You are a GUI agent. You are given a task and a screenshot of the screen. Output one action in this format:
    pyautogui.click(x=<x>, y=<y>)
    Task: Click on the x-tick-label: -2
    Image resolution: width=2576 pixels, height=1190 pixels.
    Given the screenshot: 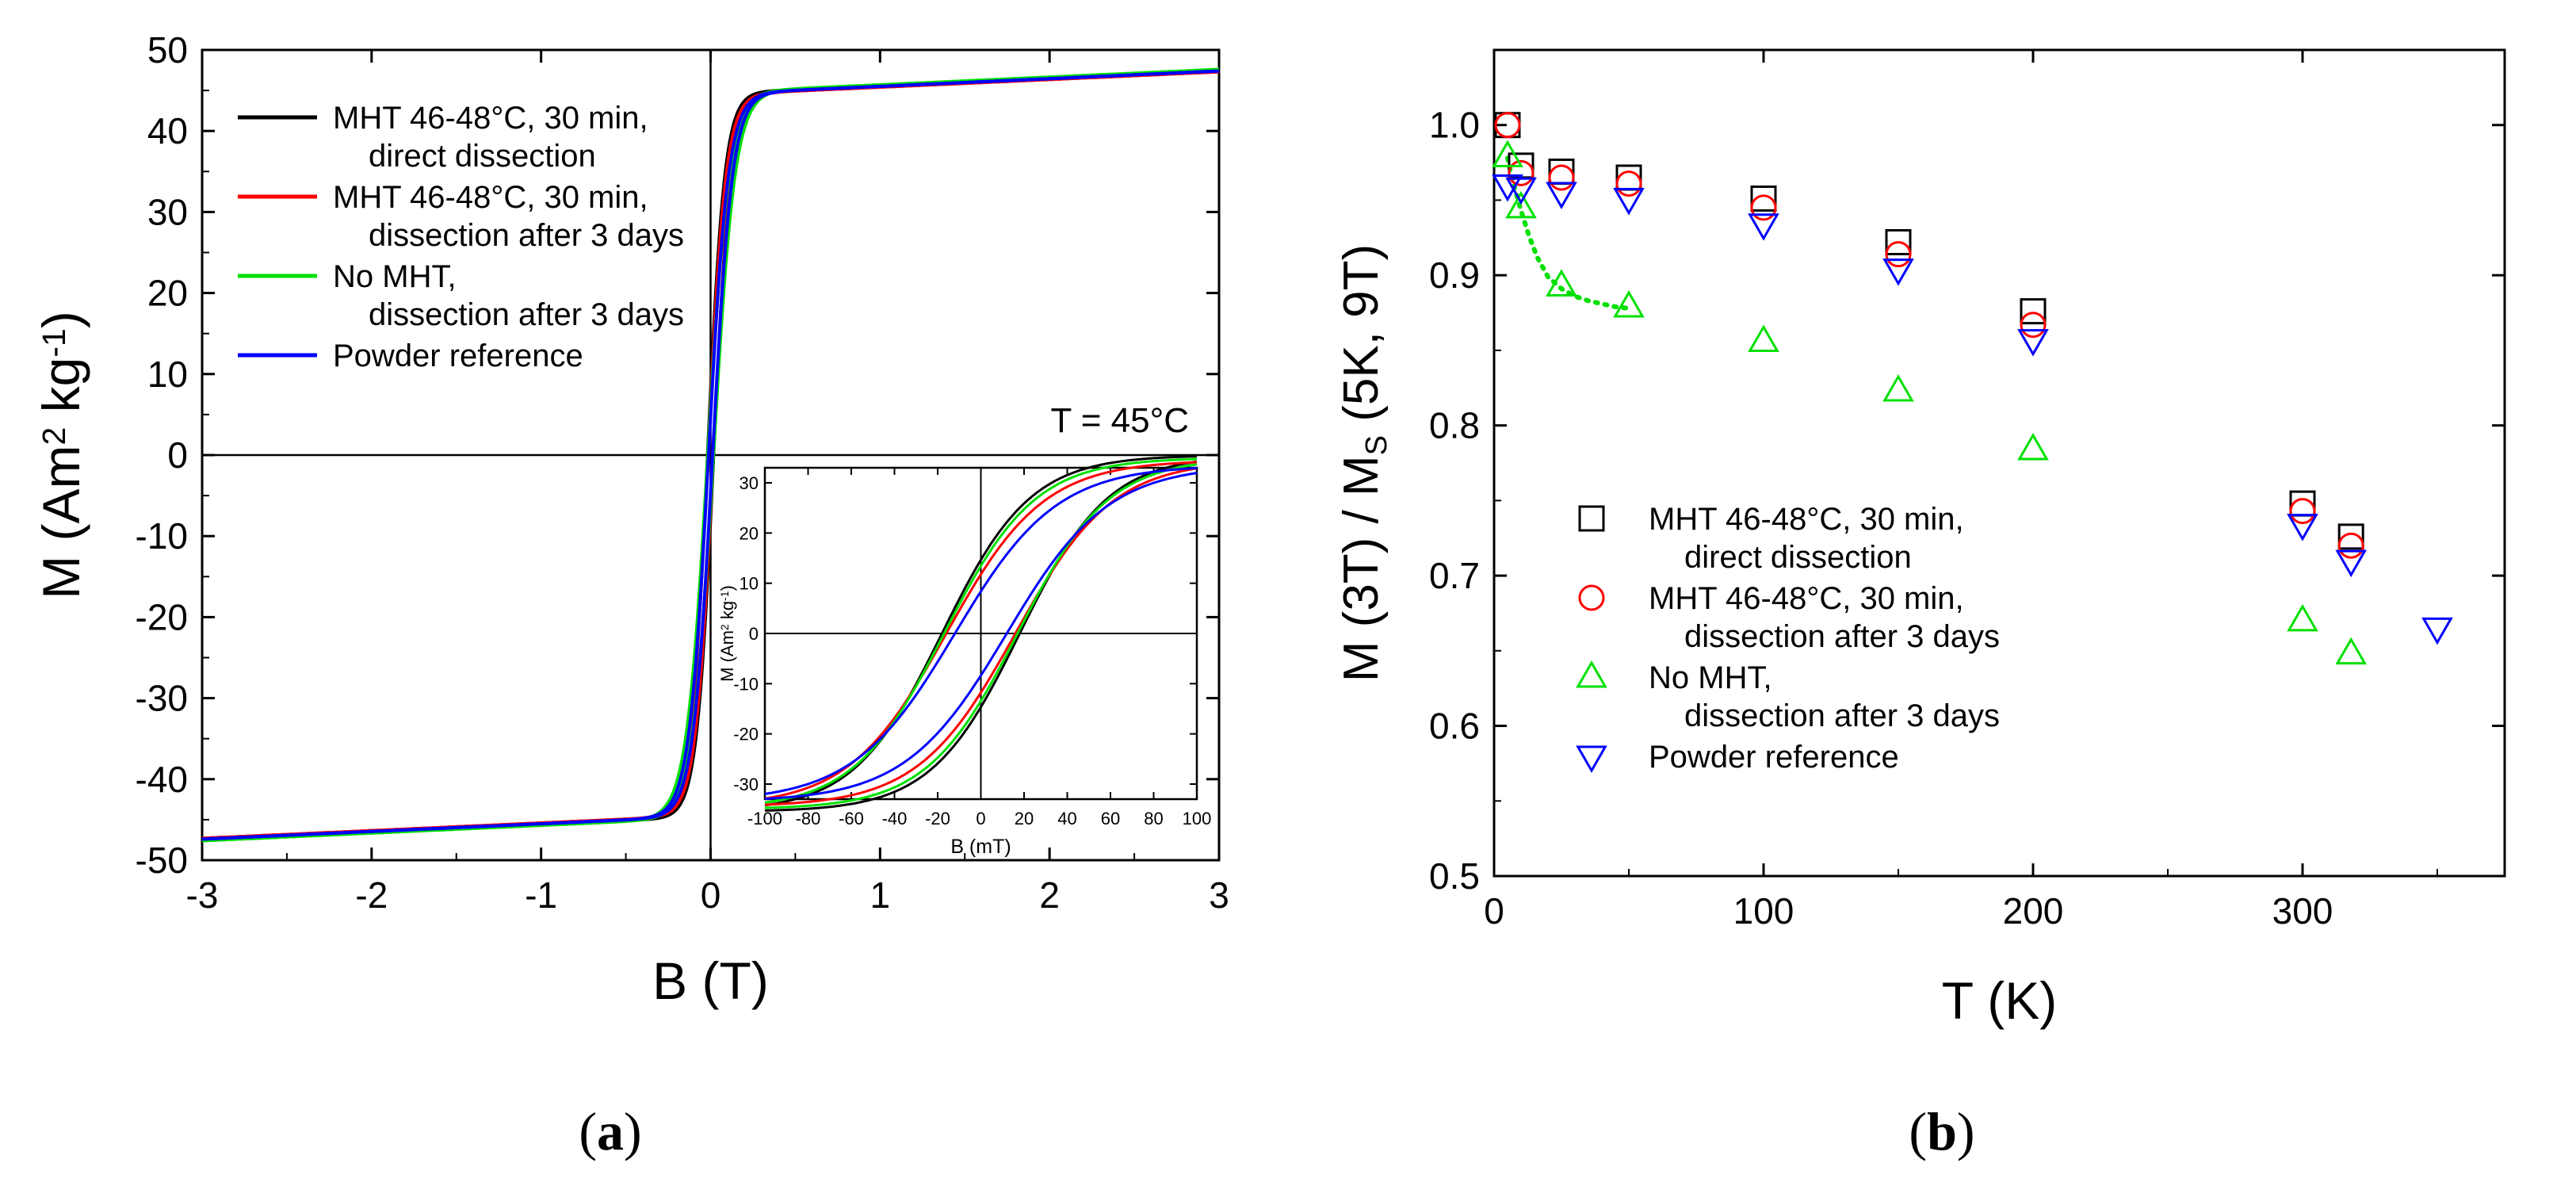 What is the action you would take?
    pyautogui.click(x=371, y=895)
    